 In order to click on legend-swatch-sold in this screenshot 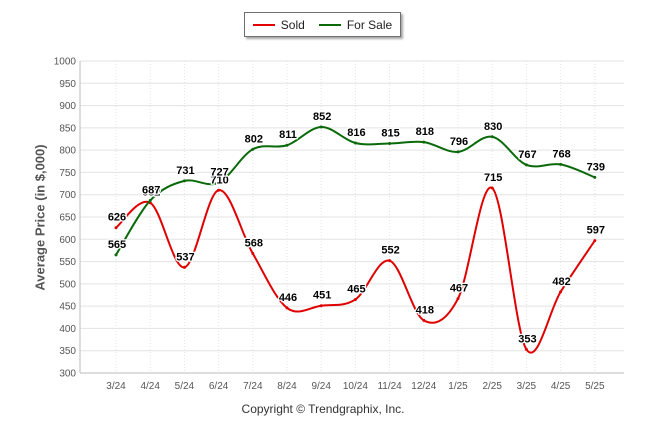, I will do `click(263, 24)`.